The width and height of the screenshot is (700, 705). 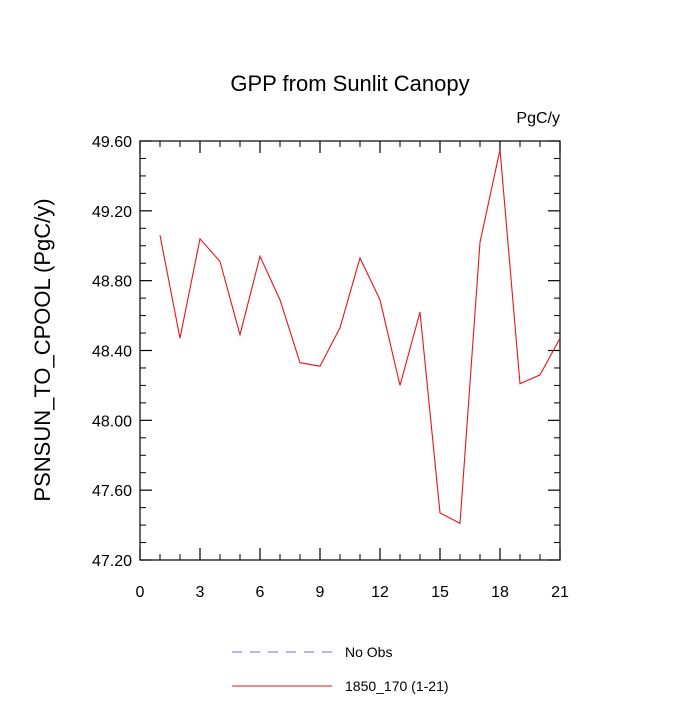 What do you see at coordinates (340, 686) in the screenshot?
I see `legend-entry-1850-170: 1850_170 (1-21)` at bounding box center [340, 686].